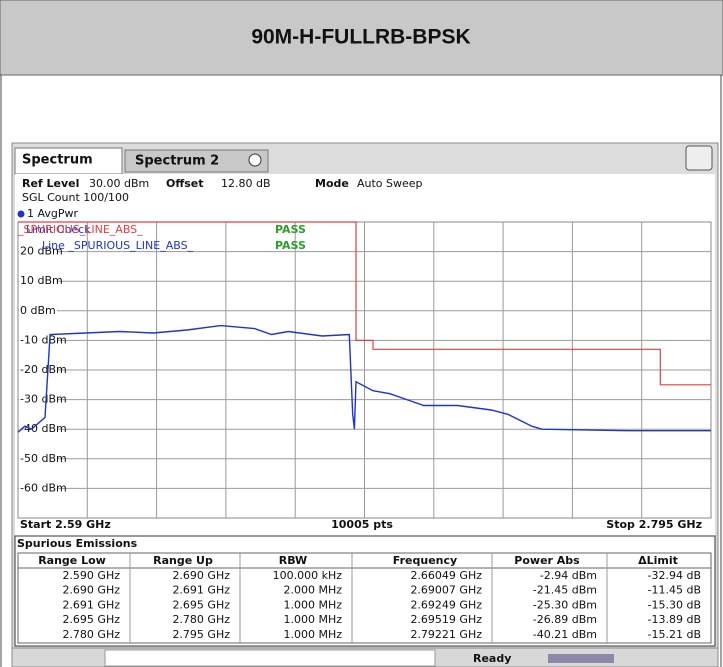  I want to click on y-tick-label: -50 dBm, so click(43, 458).